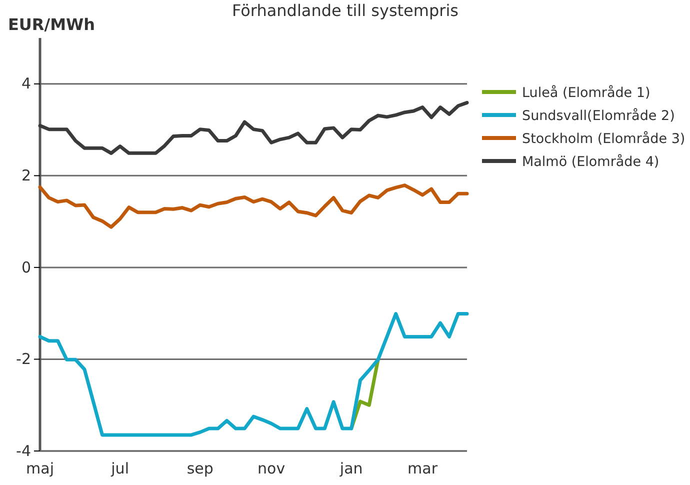 The height and width of the screenshot is (485, 690). Describe the element at coordinates (423, 469) in the screenshot. I see `x-tick-label: mar` at that location.